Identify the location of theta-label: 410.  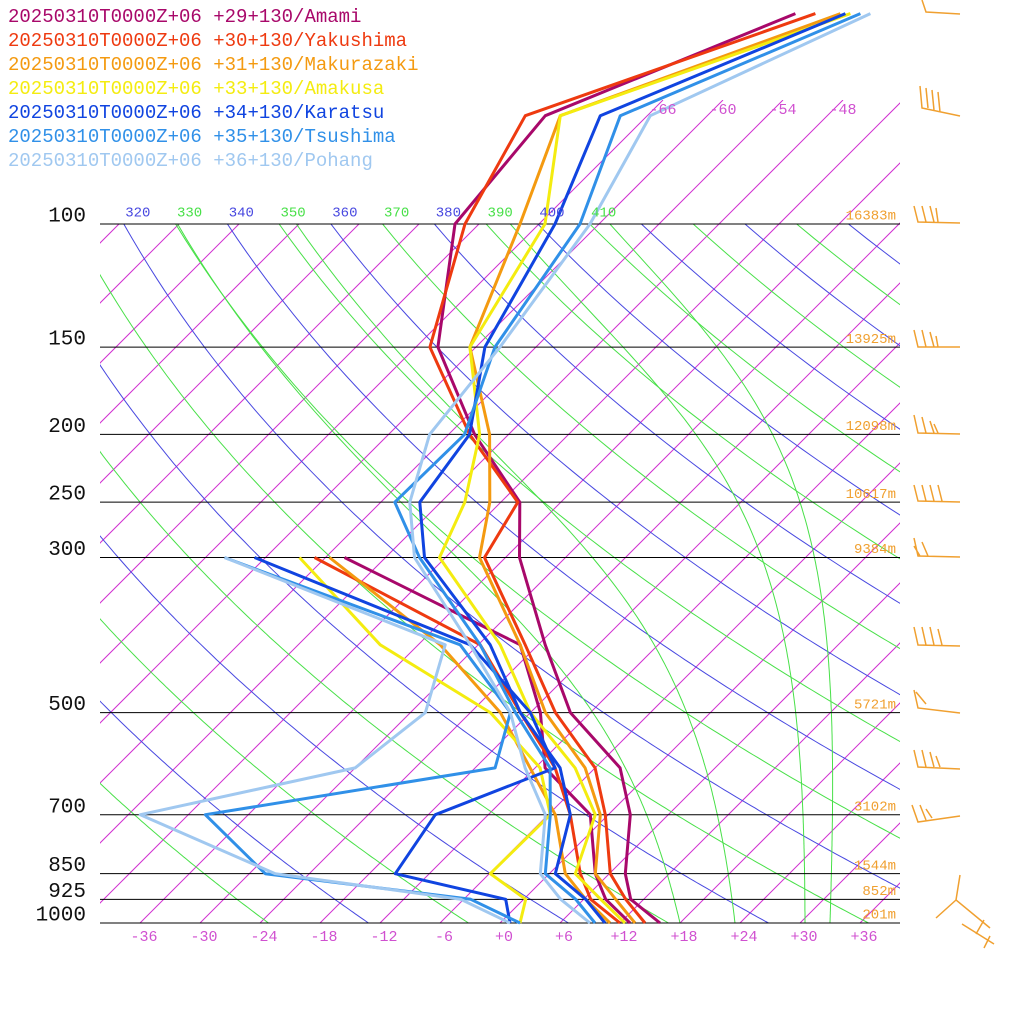
(603, 214).